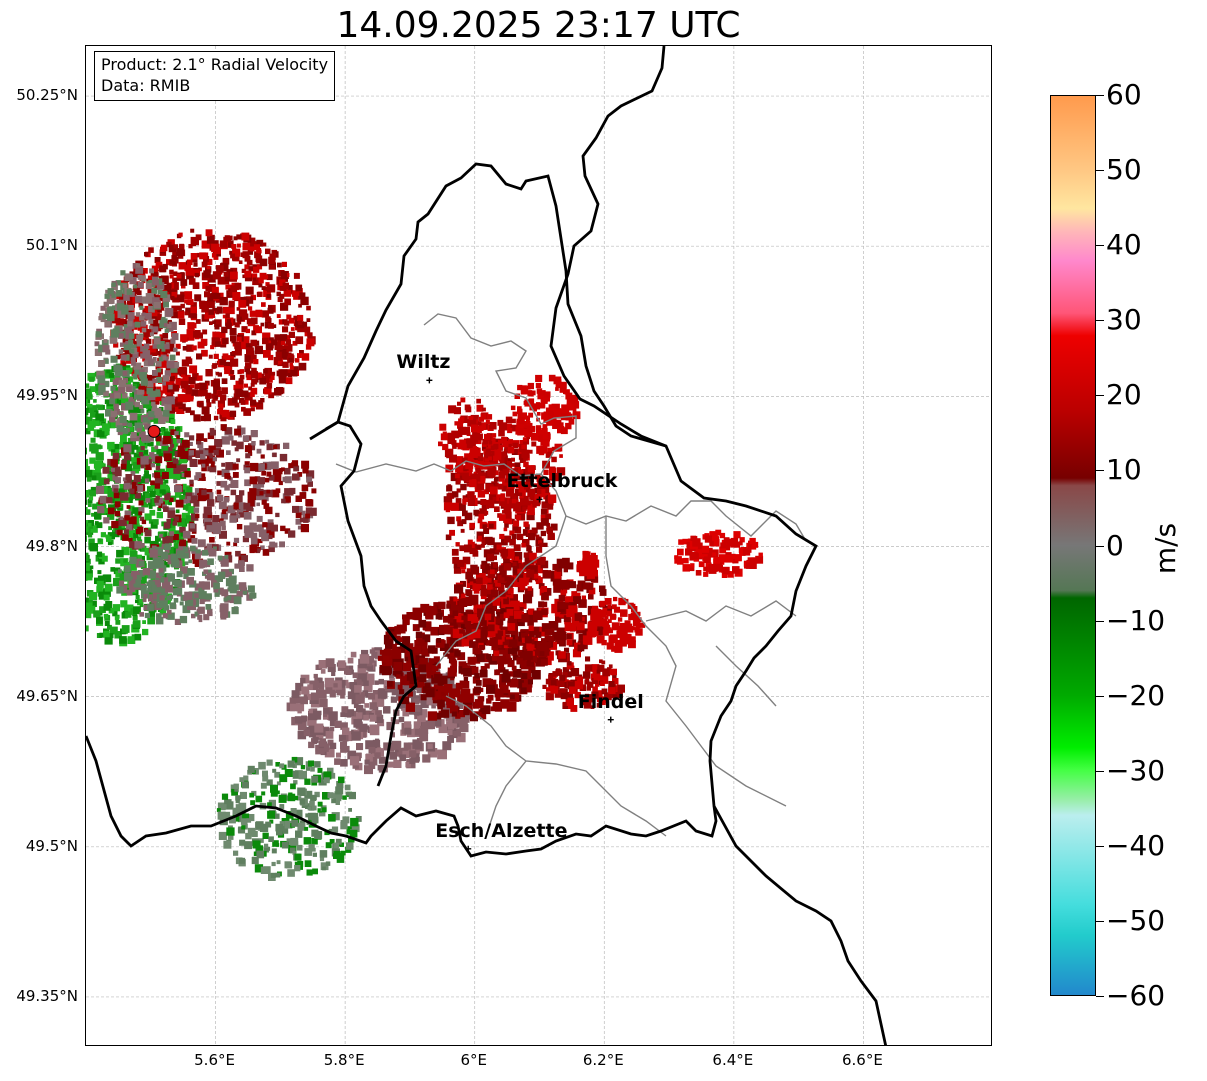 The image size is (1207, 1081). I want to click on colorbar-tick-label: −40, so click(1136, 845).